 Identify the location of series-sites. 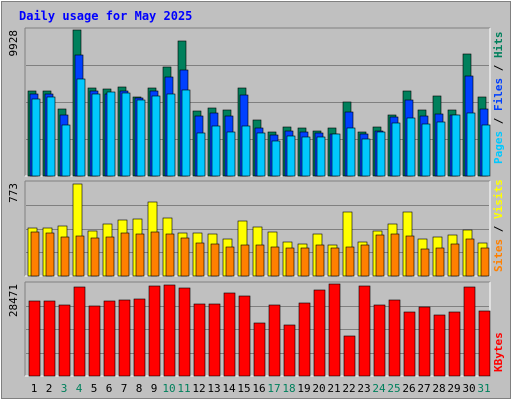
(260, 254).